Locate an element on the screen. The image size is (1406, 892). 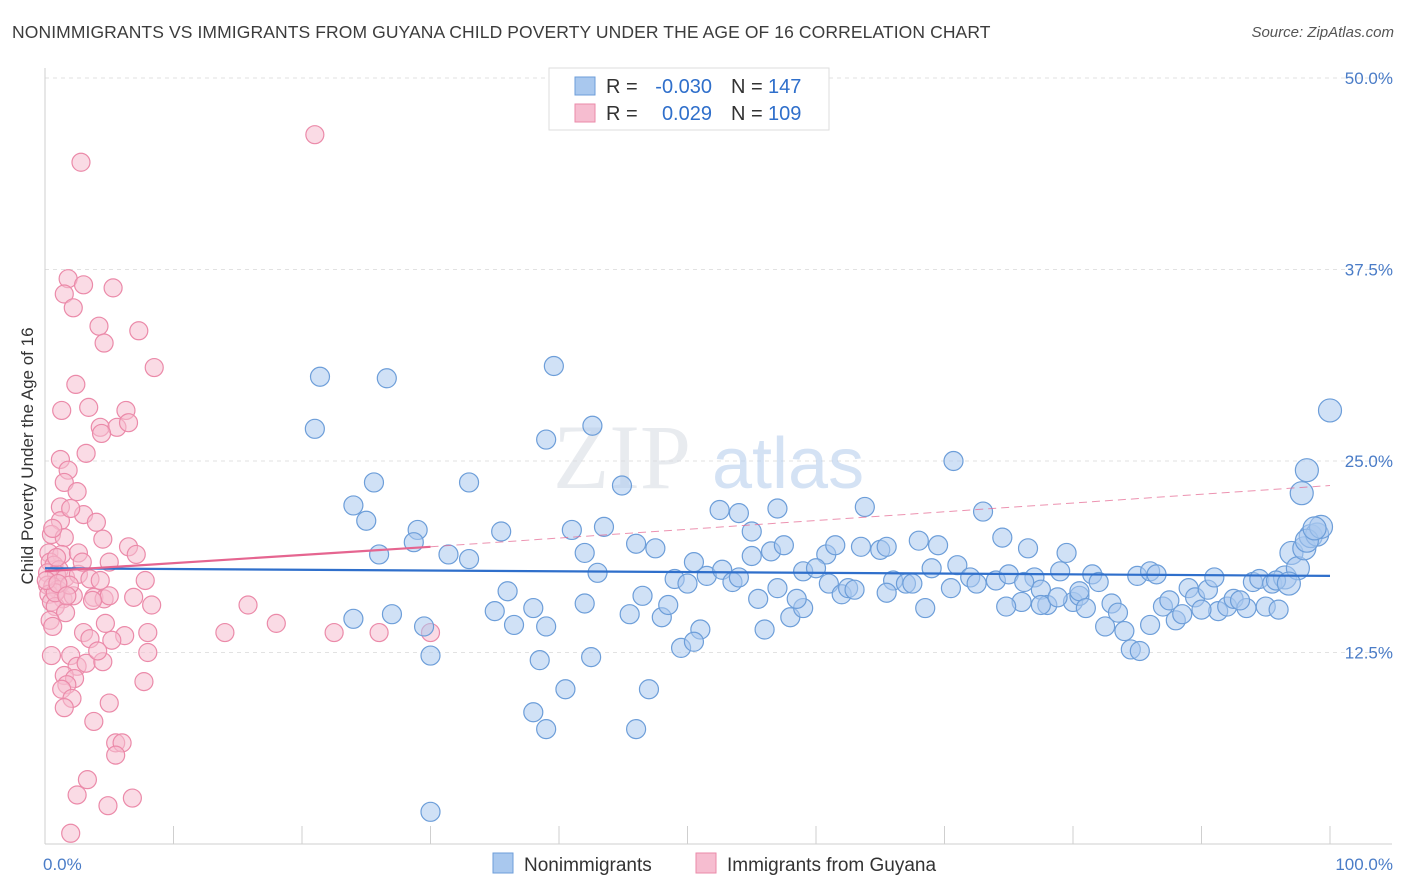
bottom-legend-swatch-immigrants-guyana is located at coordinates (706, 863).